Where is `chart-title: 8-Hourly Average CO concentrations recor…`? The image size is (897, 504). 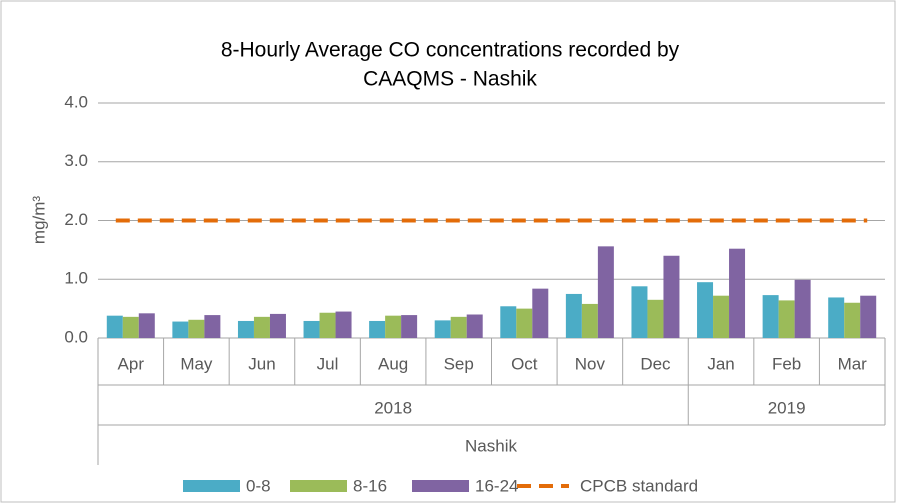 chart-title: 8-Hourly Average CO concentrations recor… is located at coordinates (450, 50).